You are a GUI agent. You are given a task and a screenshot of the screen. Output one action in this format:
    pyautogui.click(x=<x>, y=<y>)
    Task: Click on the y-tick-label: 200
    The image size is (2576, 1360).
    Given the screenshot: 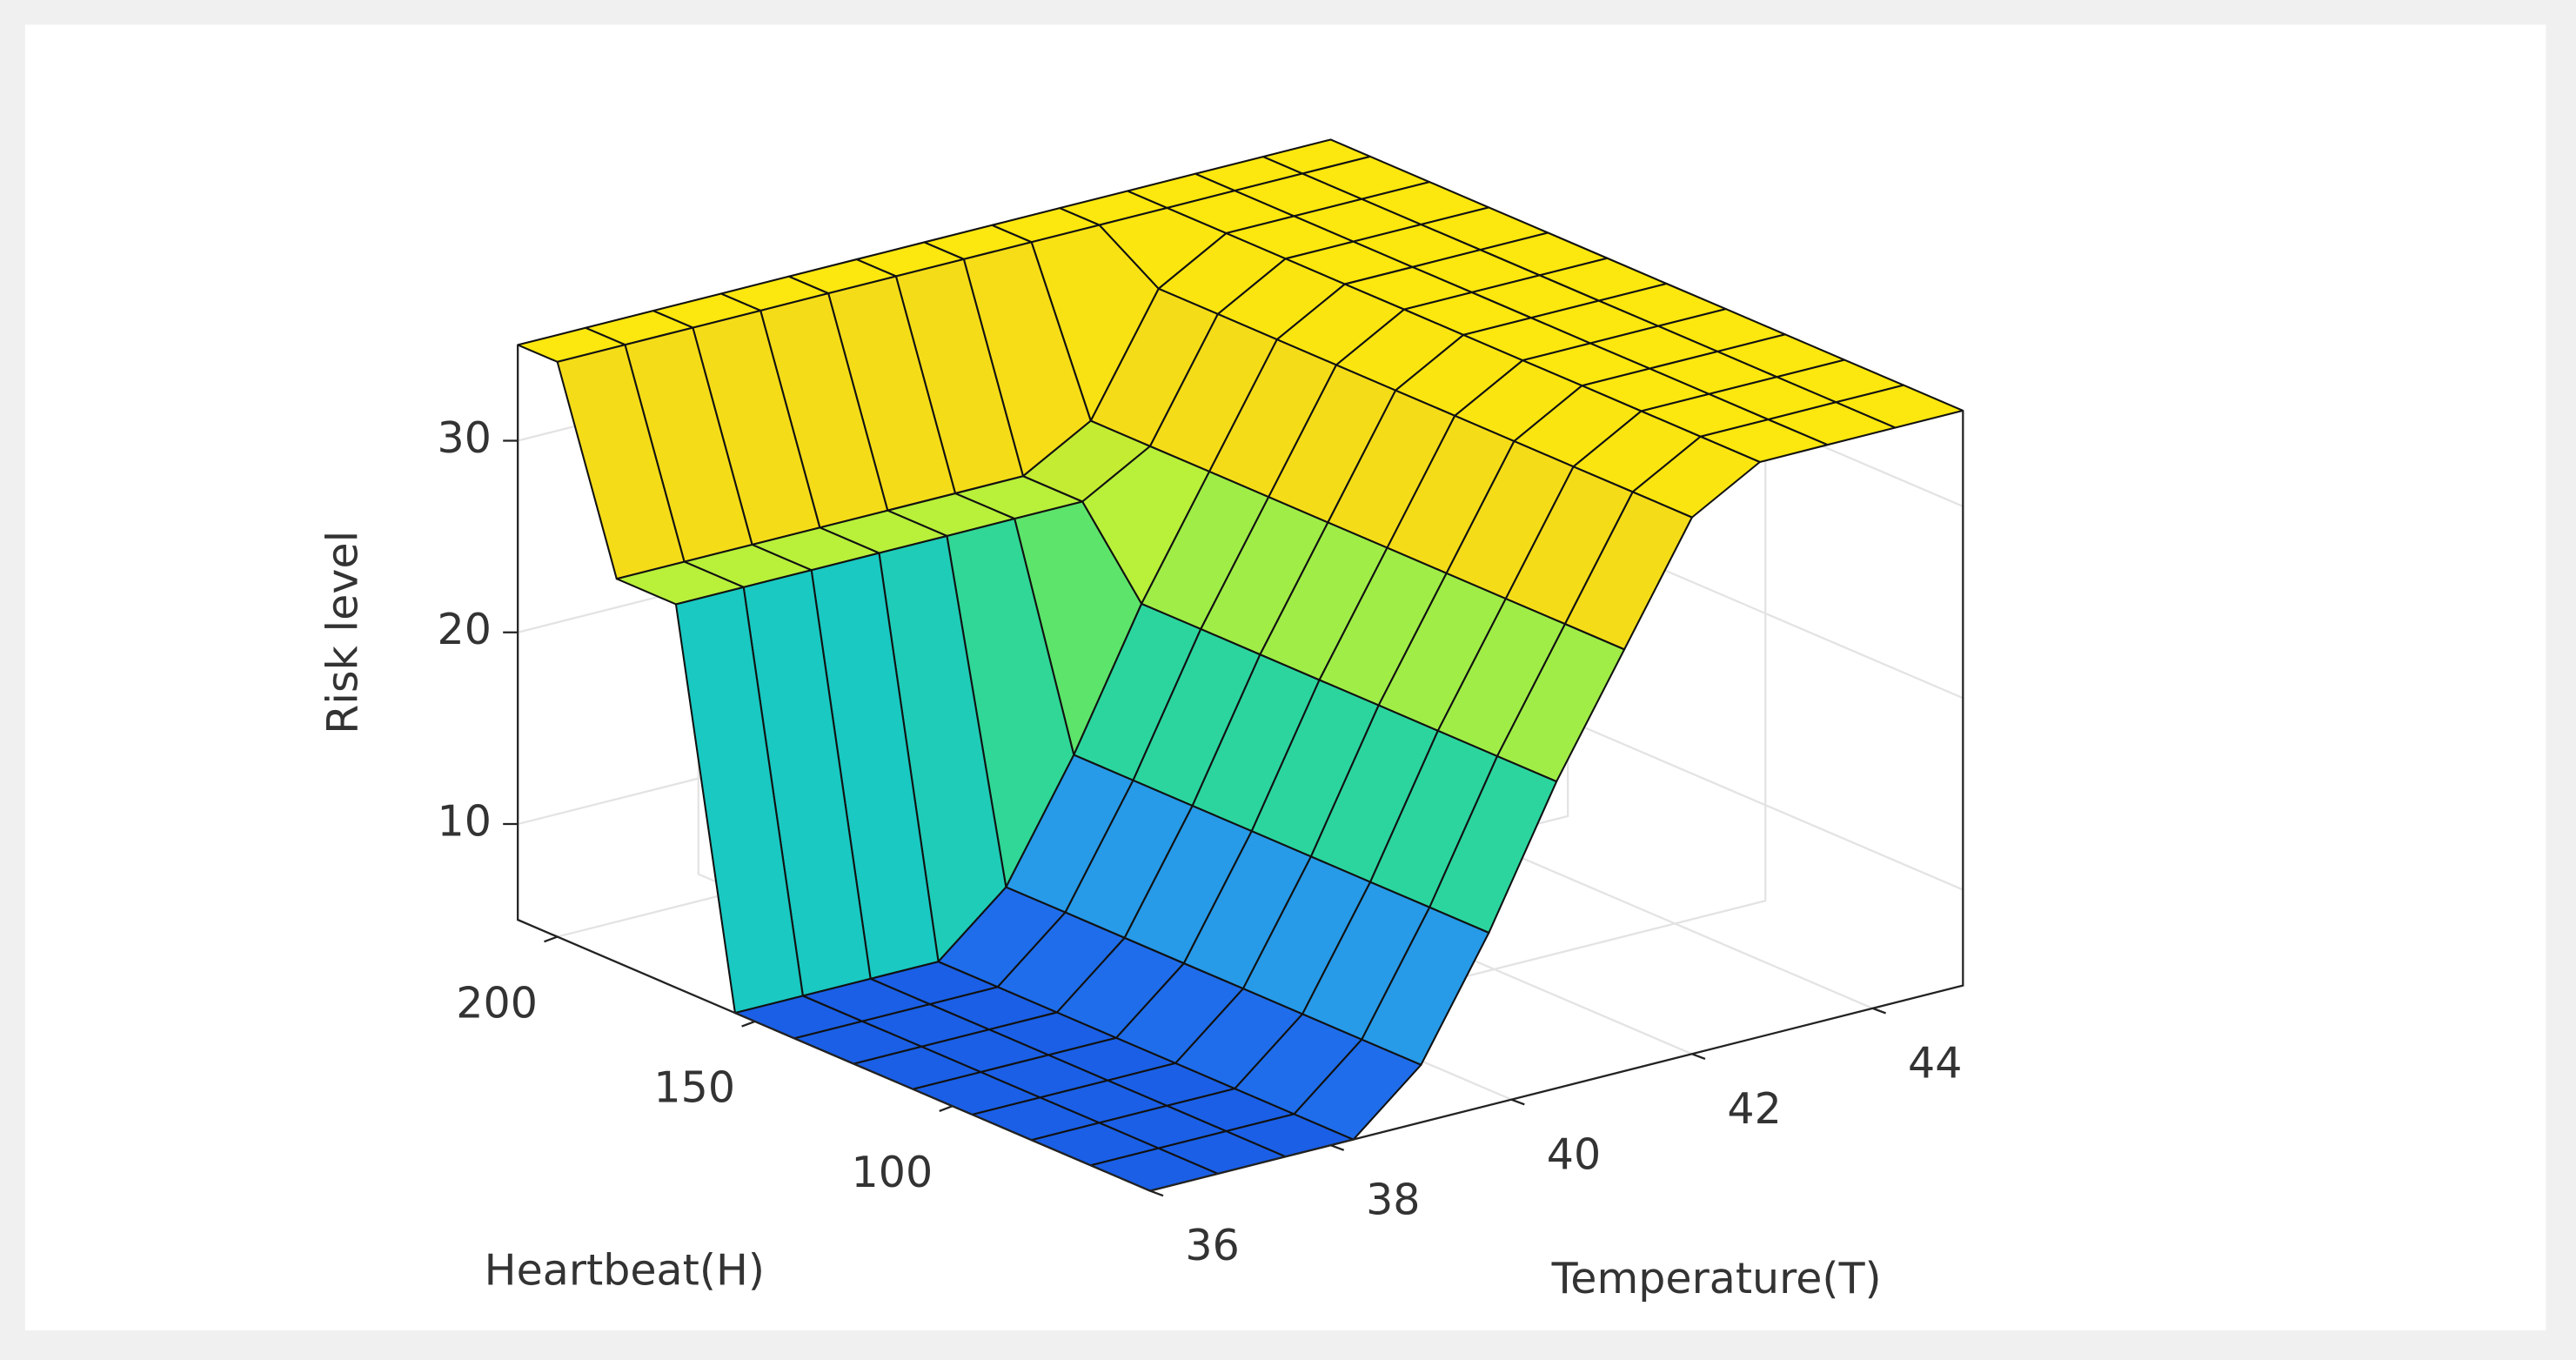 What is the action you would take?
    pyautogui.click(x=497, y=1002)
    